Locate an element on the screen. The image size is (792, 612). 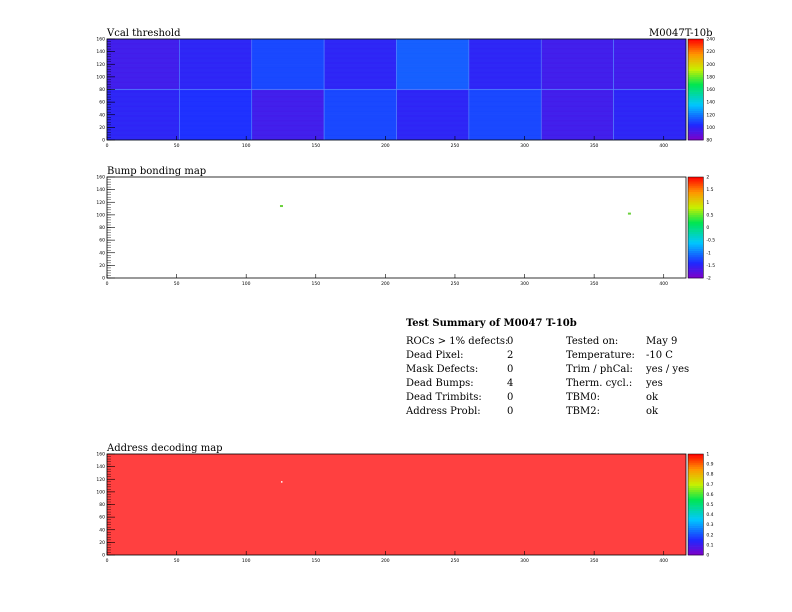
summary-left-label: Dead Trimbits: is located at coordinates (444, 397).